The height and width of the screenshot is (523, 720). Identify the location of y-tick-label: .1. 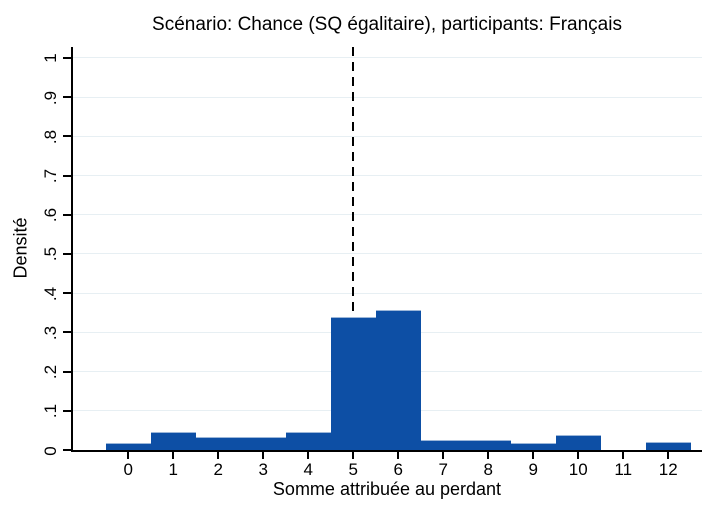
(50, 411).